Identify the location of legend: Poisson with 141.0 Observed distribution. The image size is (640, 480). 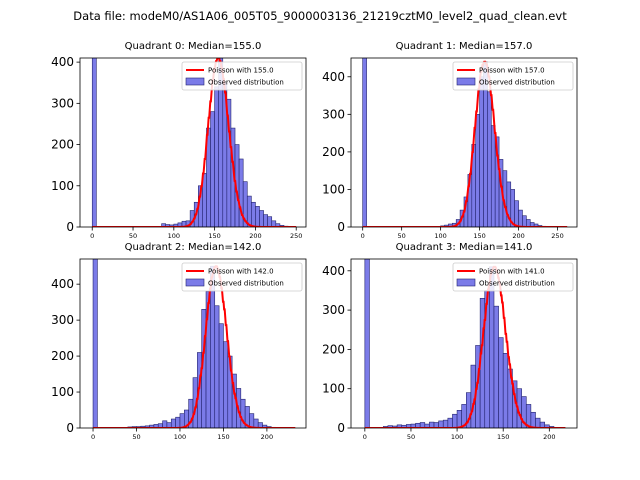
(513, 277).